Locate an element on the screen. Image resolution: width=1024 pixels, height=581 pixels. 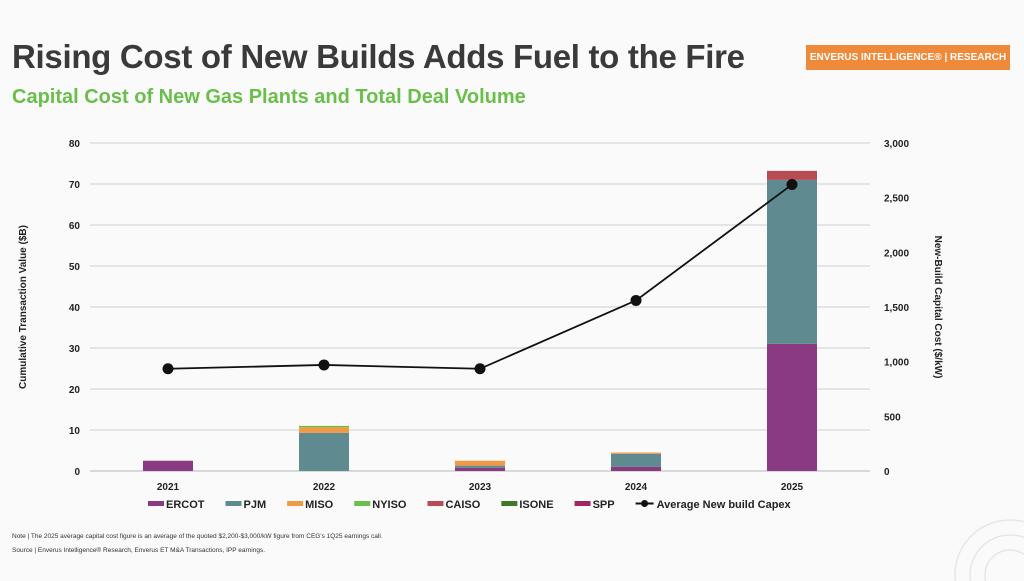
legend-item-capex: Average New build Capex is located at coordinates (713, 505).